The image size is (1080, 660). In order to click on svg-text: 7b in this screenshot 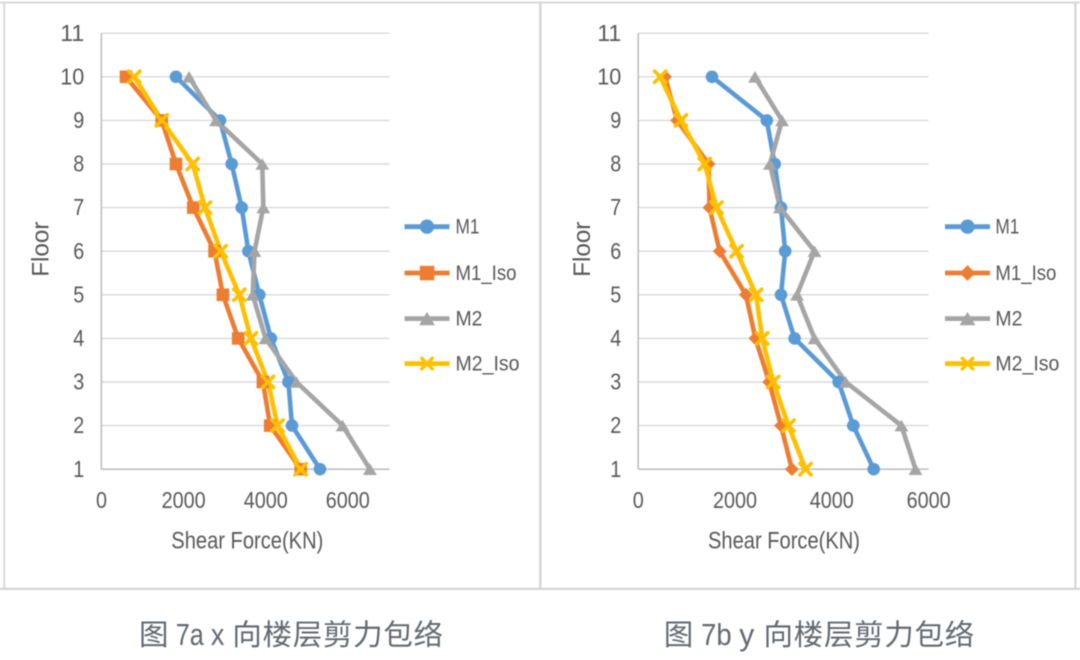, I will do `click(716, 634)`.